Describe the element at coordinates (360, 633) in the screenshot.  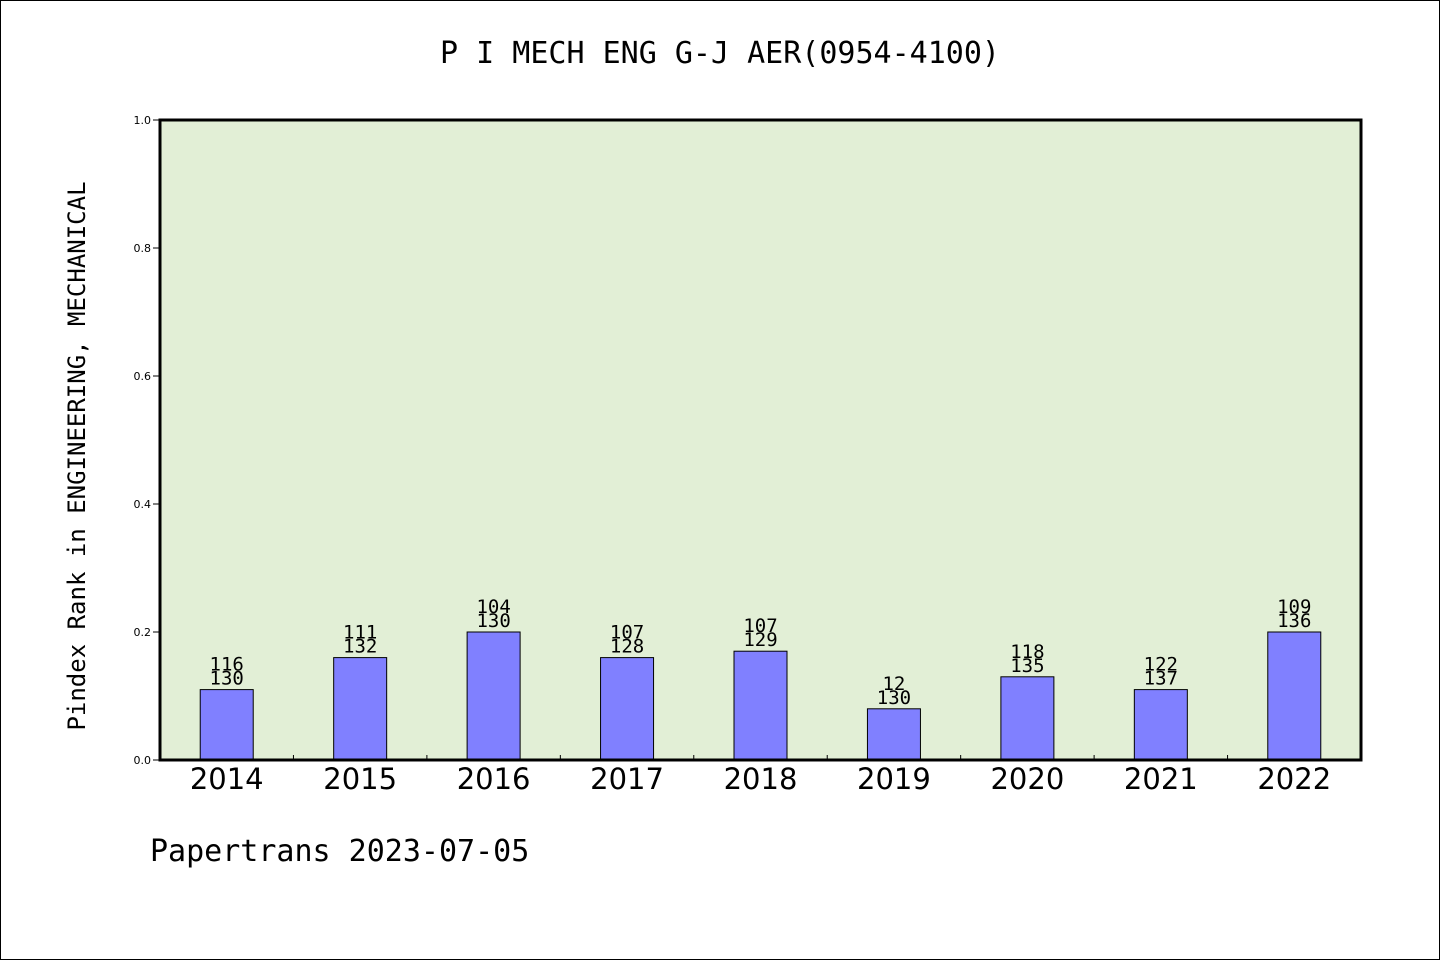
I see `bar-rank-label: 111` at that location.